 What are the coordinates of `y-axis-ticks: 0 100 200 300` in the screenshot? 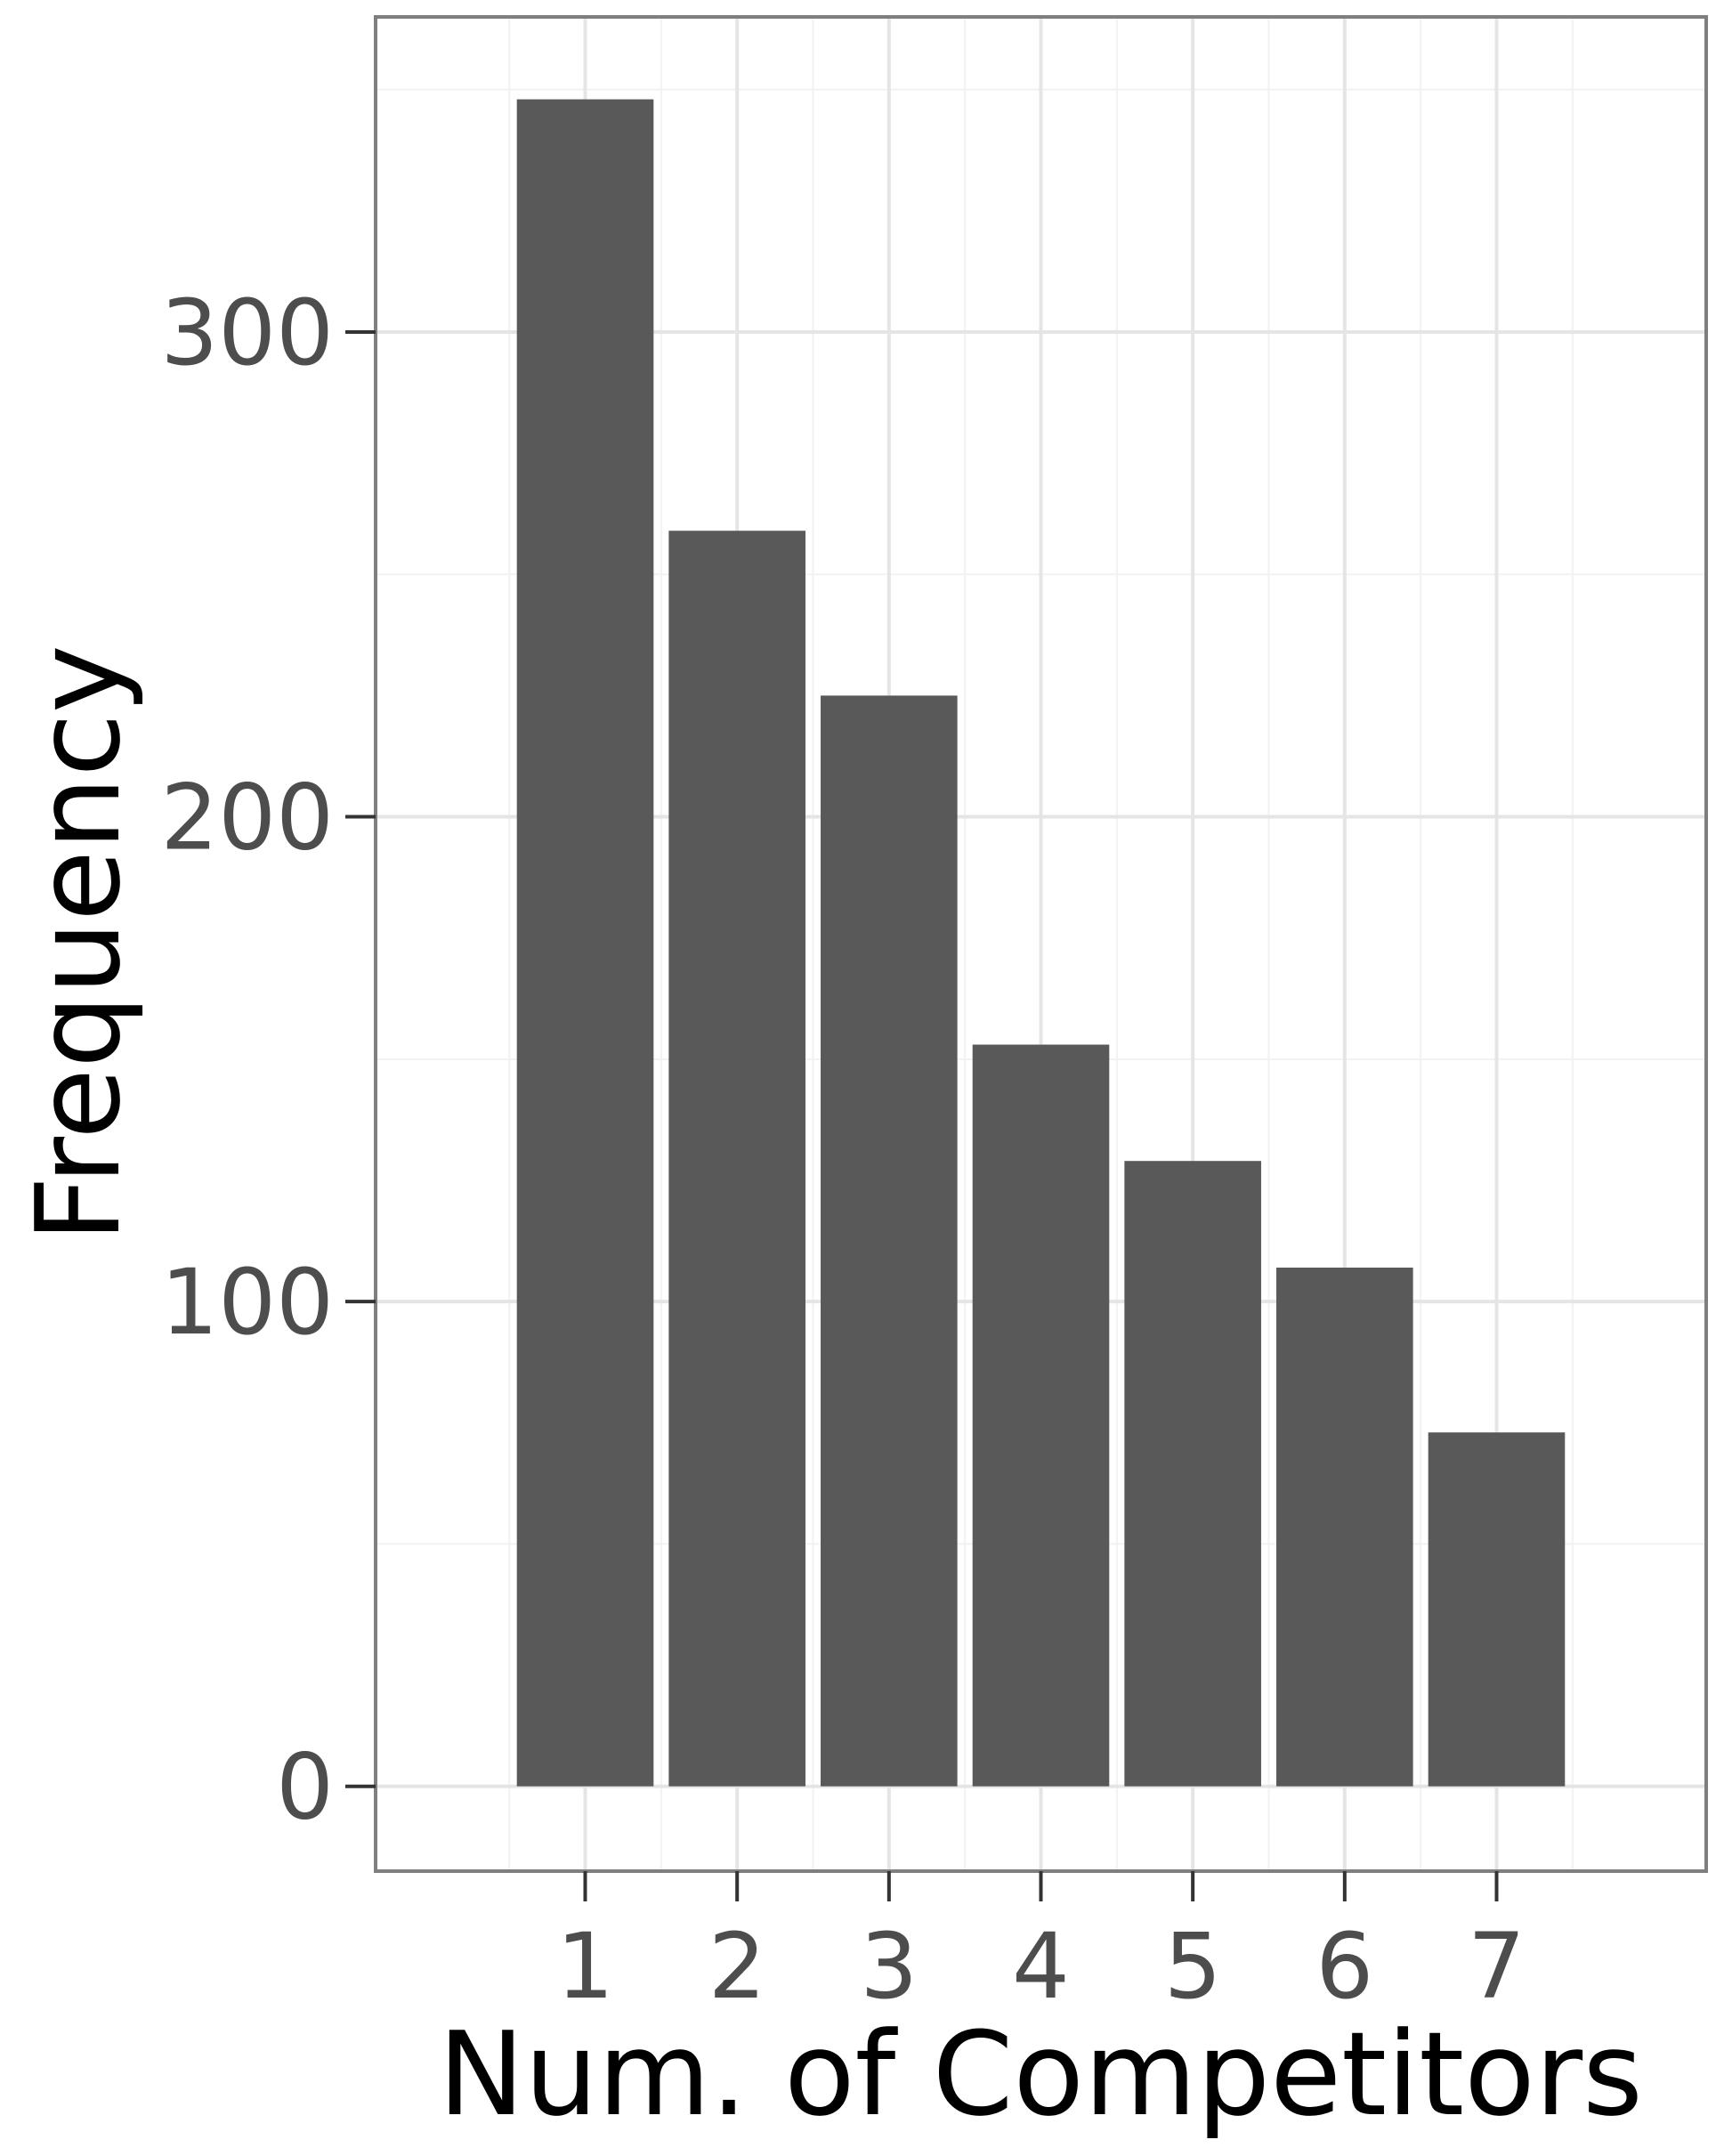 It's located at (268, 1060).